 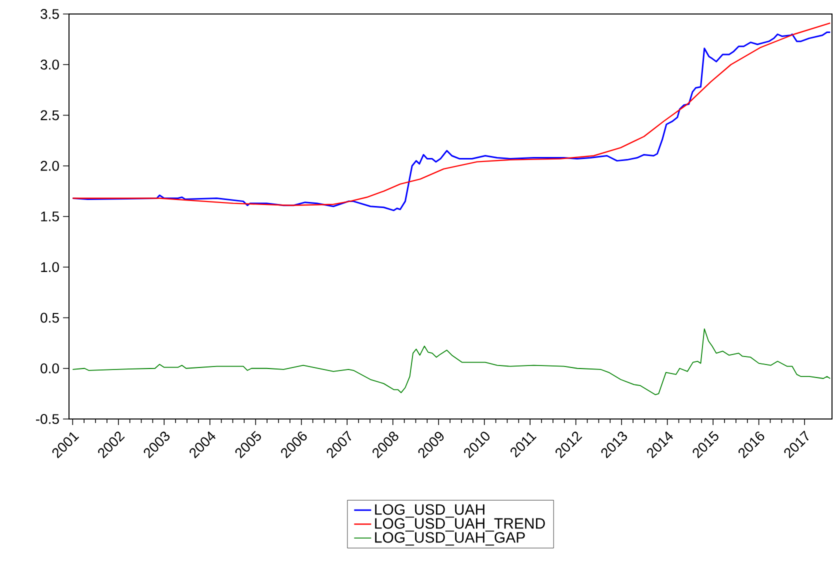 What do you see at coordinates (49, 115) in the screenshot?
I see `y-tick-label: 2.5` at bounding box center [49, 115].